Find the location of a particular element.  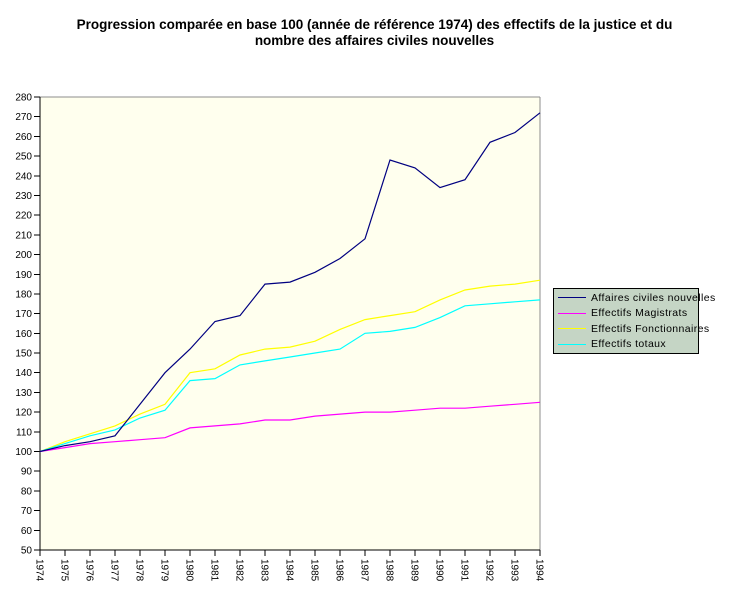

x-tick-label: 1988 is located at coordinates (389, 570).